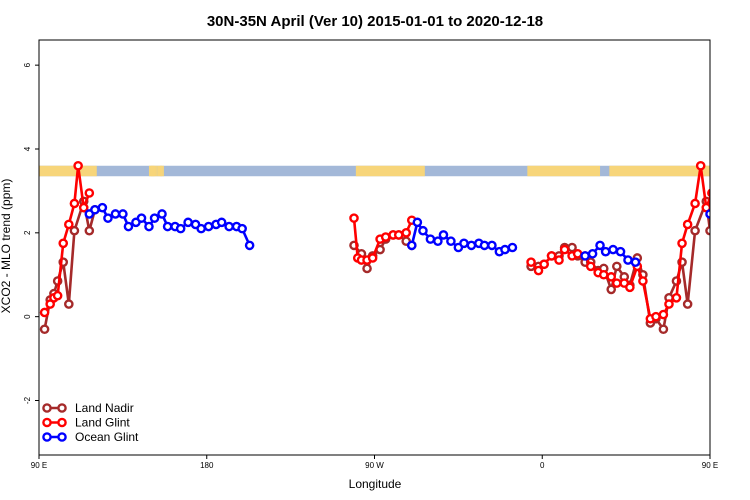 Image resolution: width=750 pixels, height=500 pixels. I want to click on y-axis: -2 0 2 4 6, so click(31, 233).